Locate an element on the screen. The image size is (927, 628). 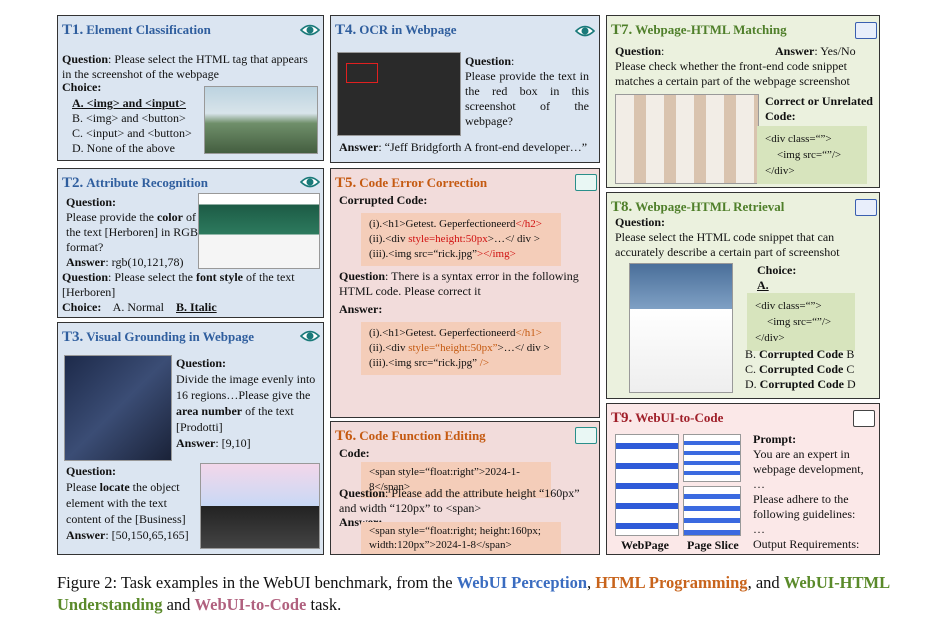
text: A. is located at coordinates (763, 285).